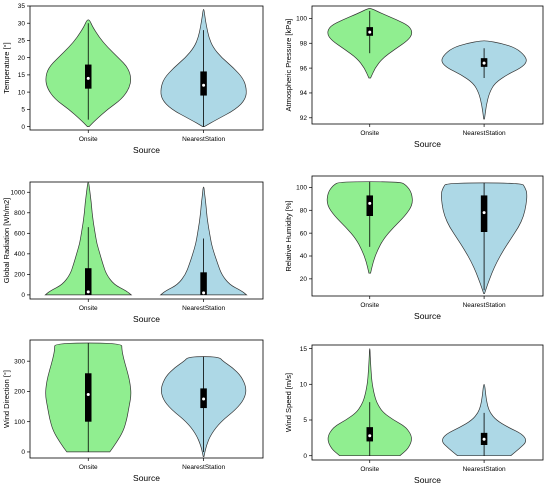 Image resolution: width=550 pixels, height=494 pixels. I want to click on y-tick-label: 300, so click(19, 361).